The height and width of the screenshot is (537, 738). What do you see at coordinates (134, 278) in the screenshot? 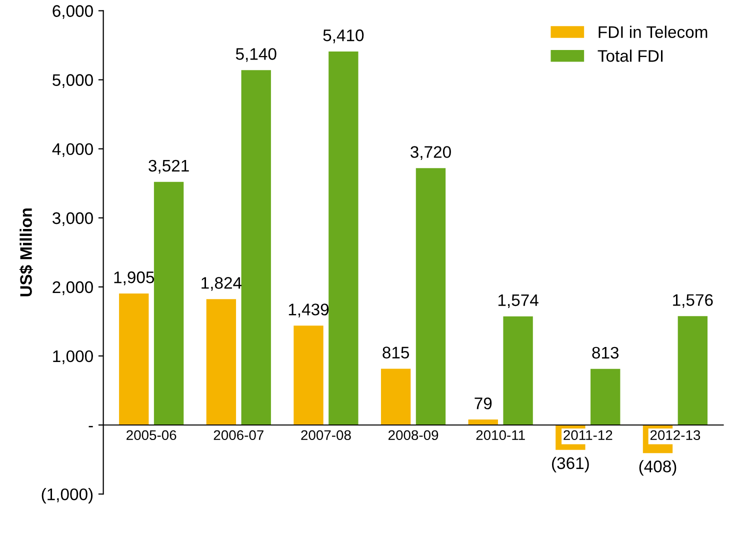
I see `data-label: 1,905` at bounding box center [134, 278].